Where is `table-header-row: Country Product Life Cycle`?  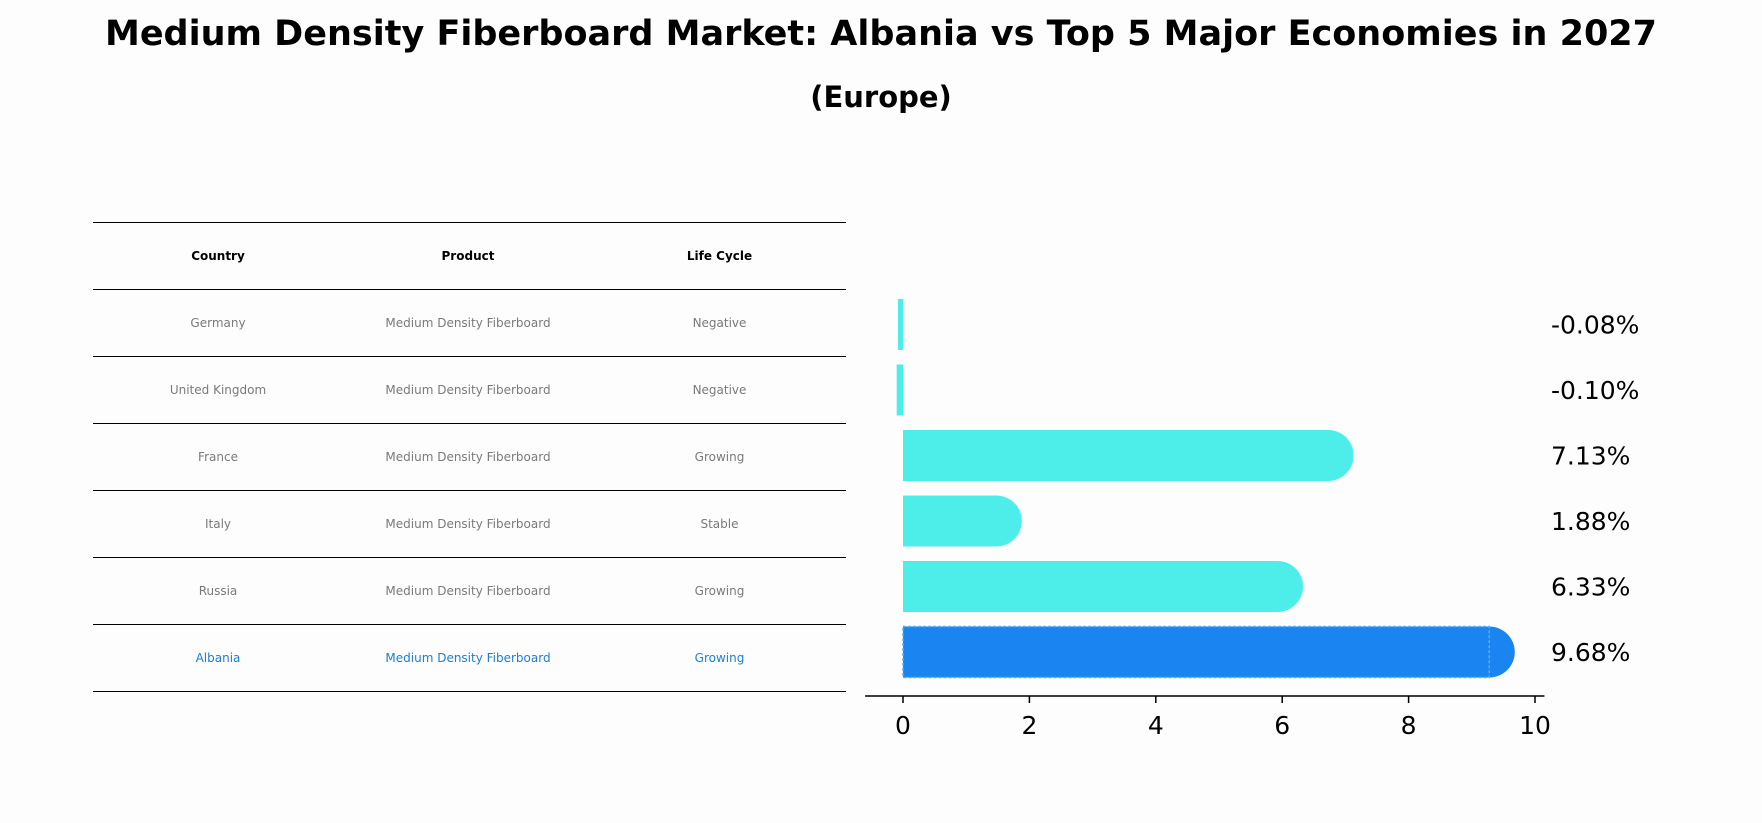 table-header-row: Country Product Life Cycle is located at coordinates (469, 256).